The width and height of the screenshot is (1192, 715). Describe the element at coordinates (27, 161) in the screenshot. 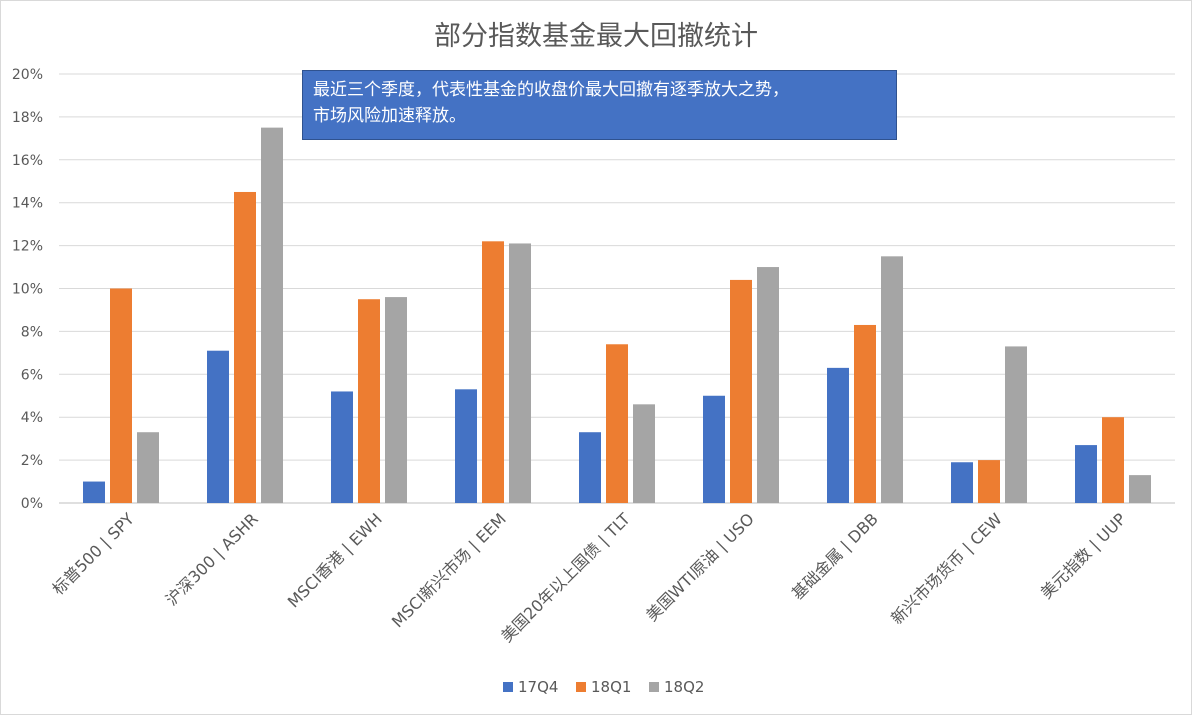

I see `y-tick-label: 16%` at that location.